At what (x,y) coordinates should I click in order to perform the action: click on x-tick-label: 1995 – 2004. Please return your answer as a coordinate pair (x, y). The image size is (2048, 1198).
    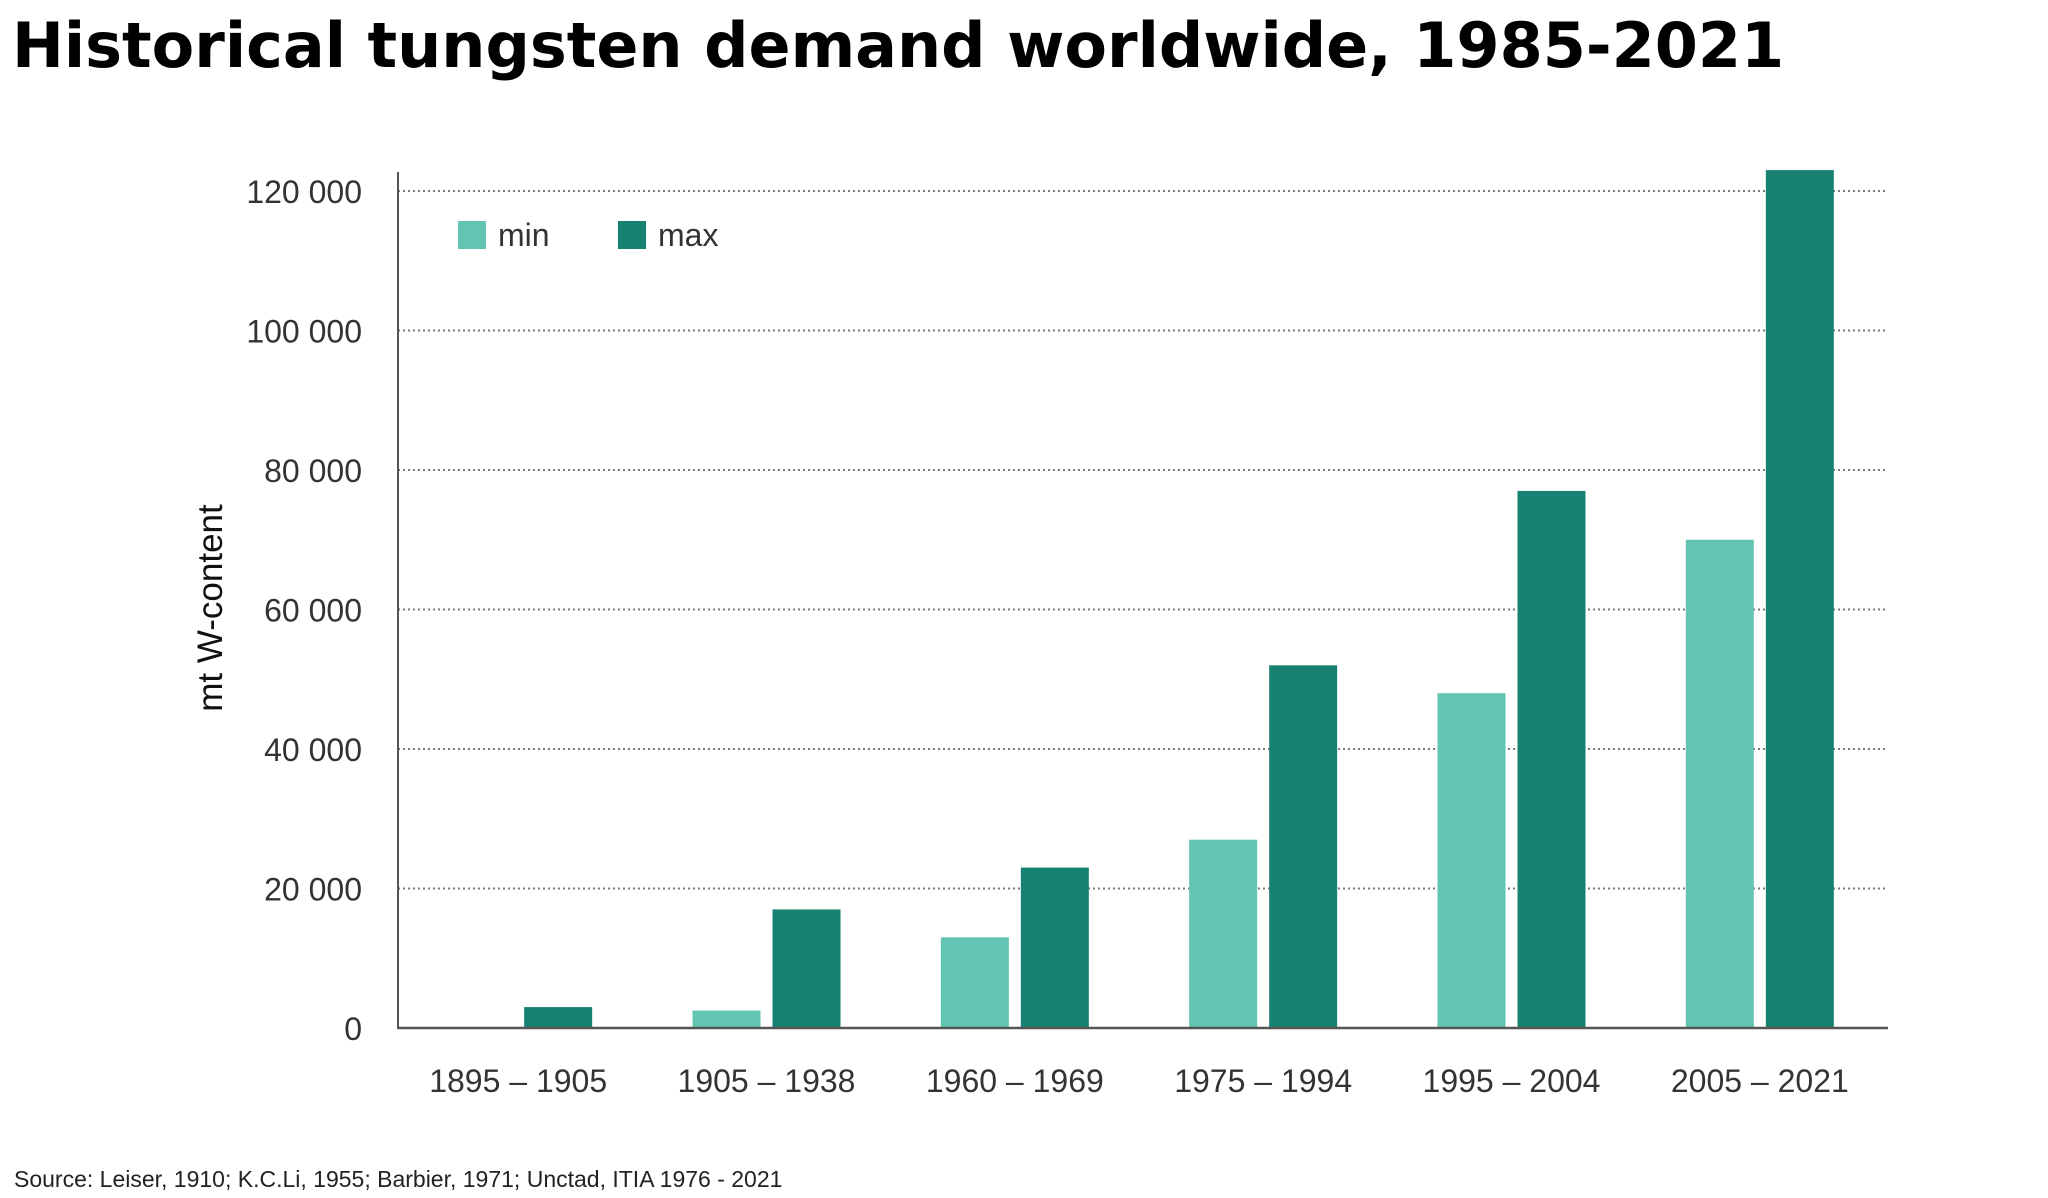
    Looking at the image, I should click on (1512, 1081).